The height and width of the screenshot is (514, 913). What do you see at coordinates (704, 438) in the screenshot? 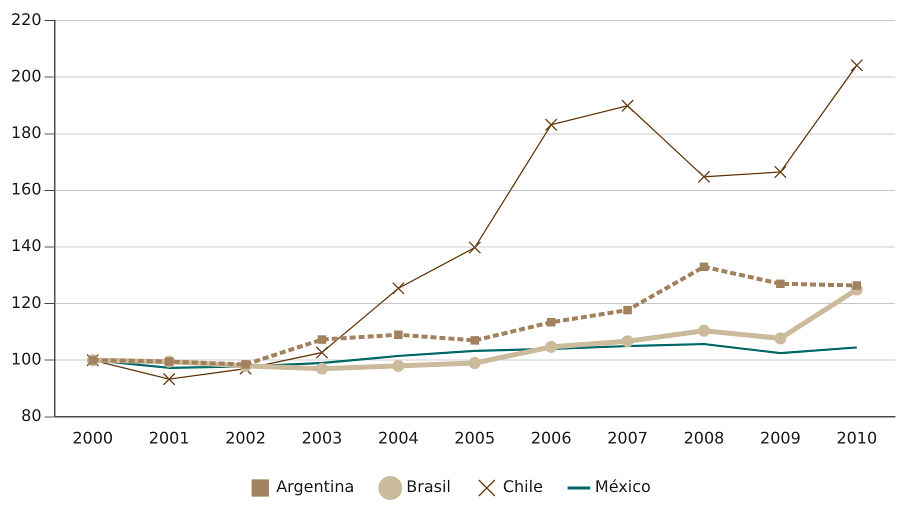
I see `x-tick-label: 2008` at bounding box center [704, 438].